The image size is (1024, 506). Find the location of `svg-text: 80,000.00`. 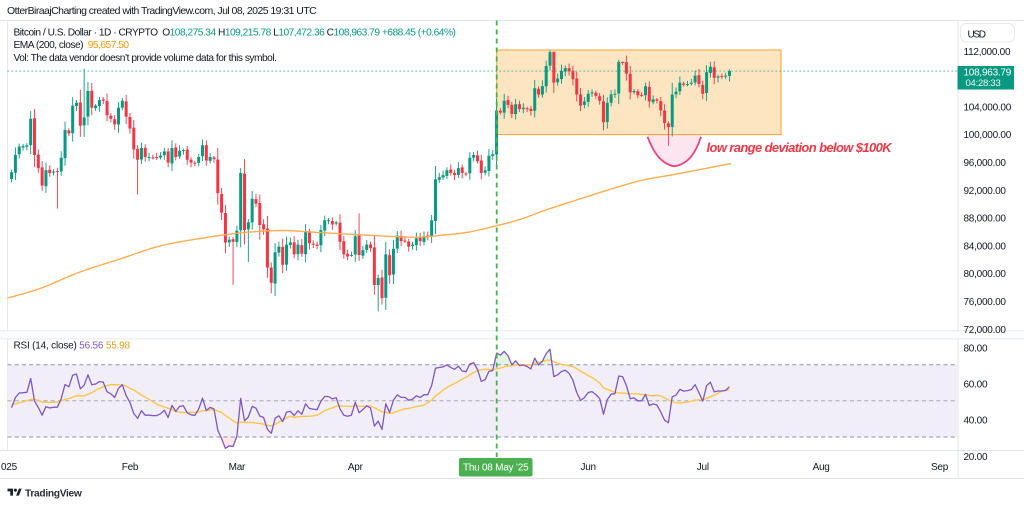

svg-text: 80,000.00 is located at coordinates (985, 274).